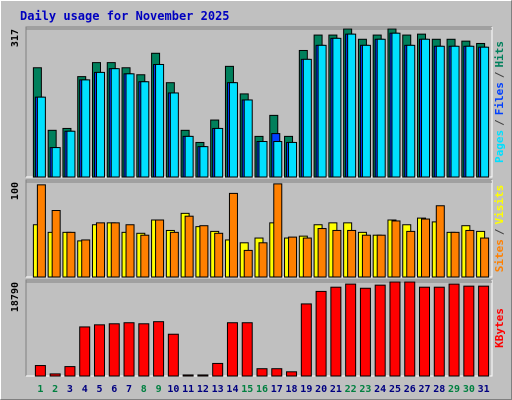 The width and height of the screenshot is (512, 400). Describe the element at coordinates (262, 389) in the screenshot. I see `x-tick-label: 16` at that location.